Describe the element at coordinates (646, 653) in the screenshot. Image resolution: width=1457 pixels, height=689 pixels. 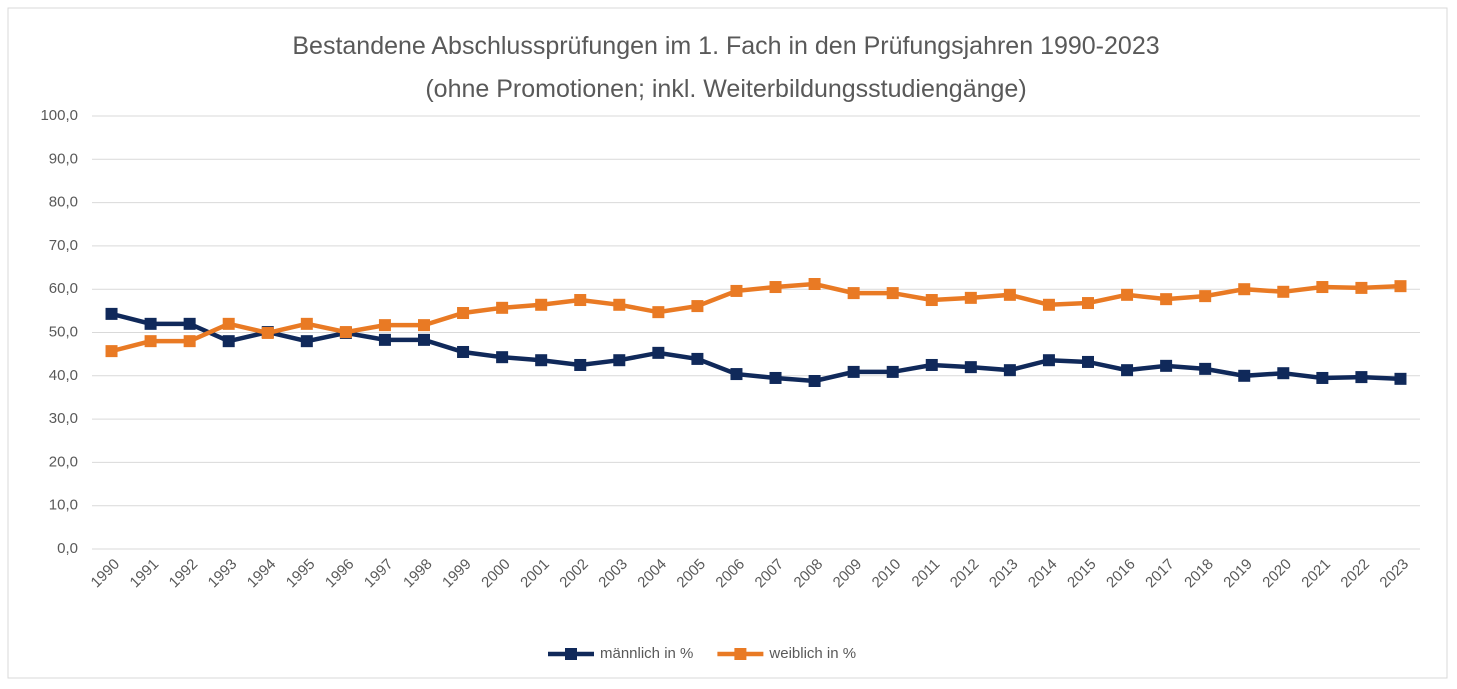
I see `legend-label: männlich in %` at that location.